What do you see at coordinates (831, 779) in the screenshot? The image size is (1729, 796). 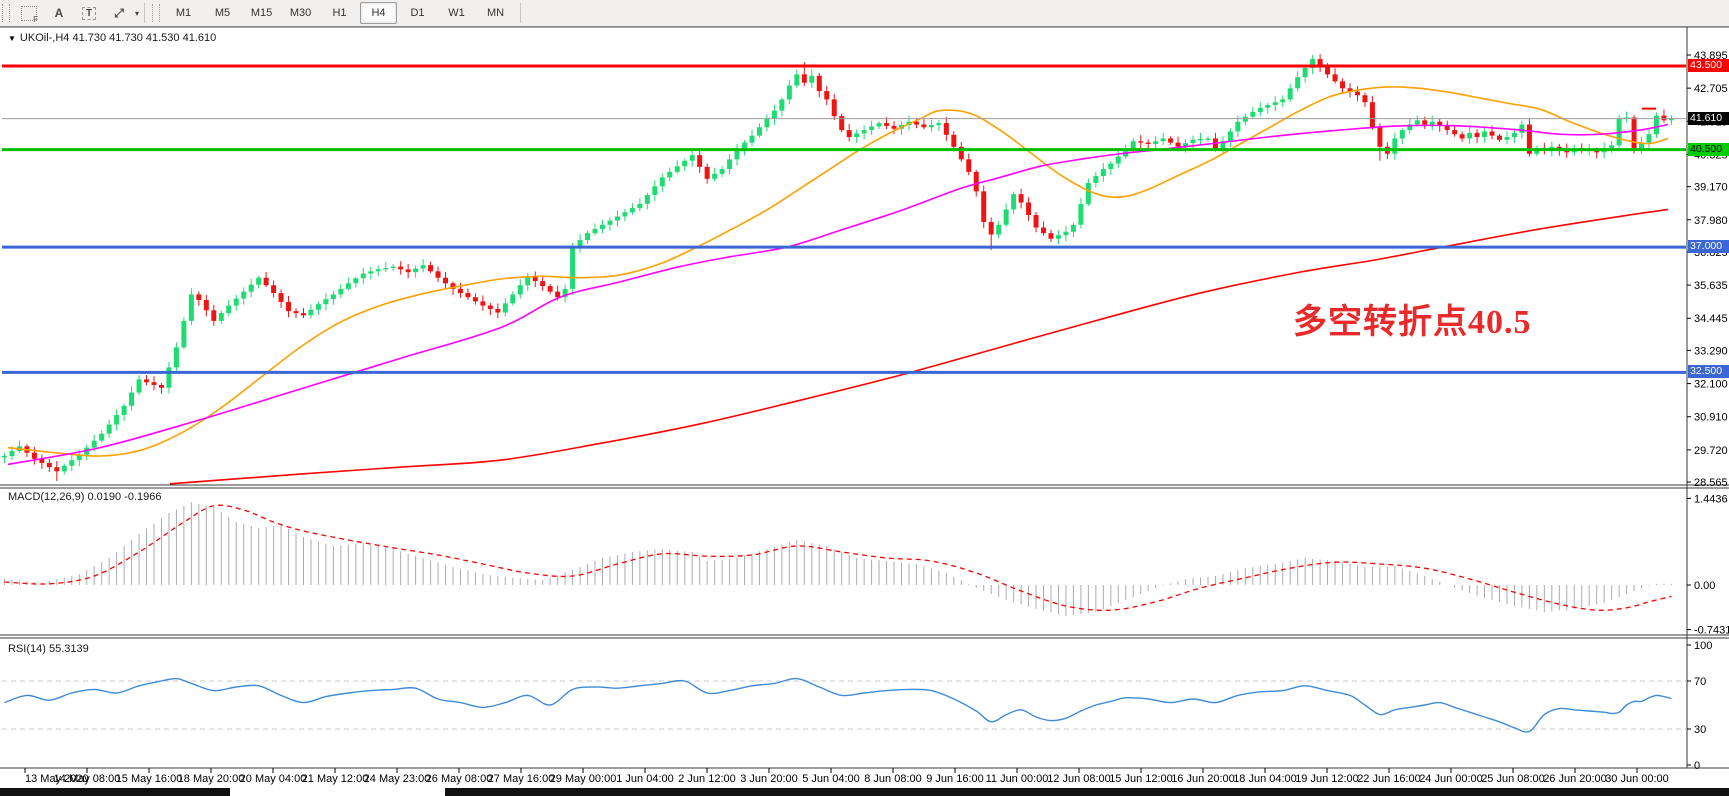 I see `svg-text: 5 Jun 04:00` at bounding box center [831, 779].